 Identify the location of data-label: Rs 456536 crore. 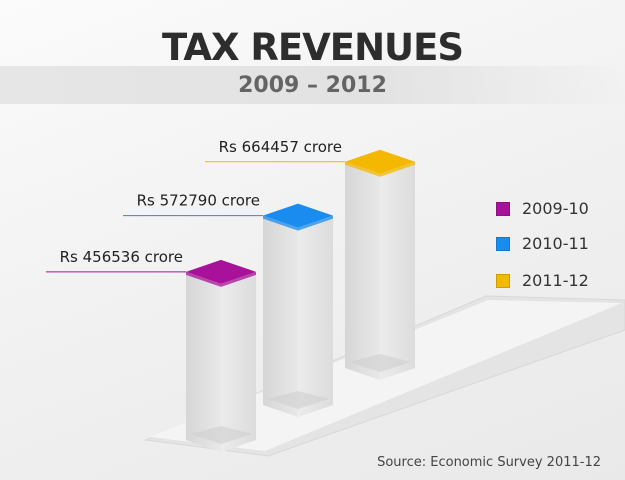
(121, 257).